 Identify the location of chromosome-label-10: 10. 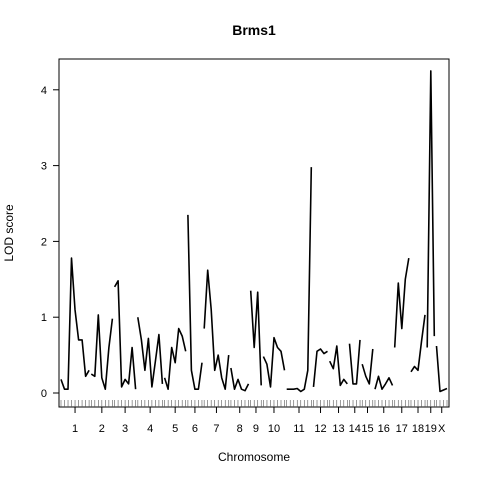
(274, 429).